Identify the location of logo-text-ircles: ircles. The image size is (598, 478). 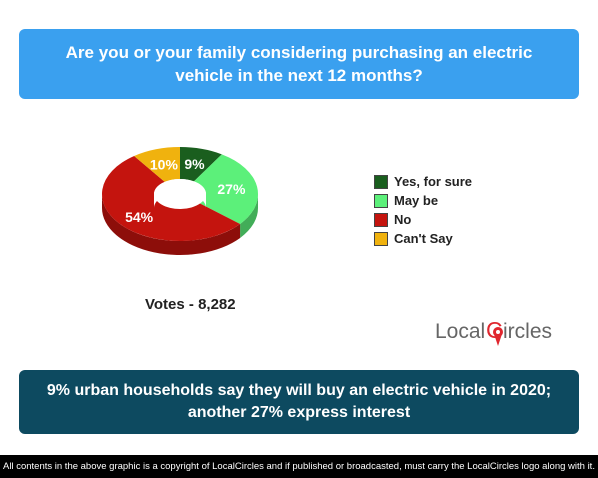
(527, 331).